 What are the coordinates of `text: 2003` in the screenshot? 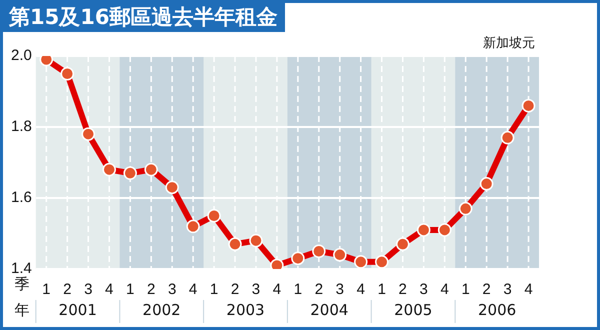 It's located at (245, 309).